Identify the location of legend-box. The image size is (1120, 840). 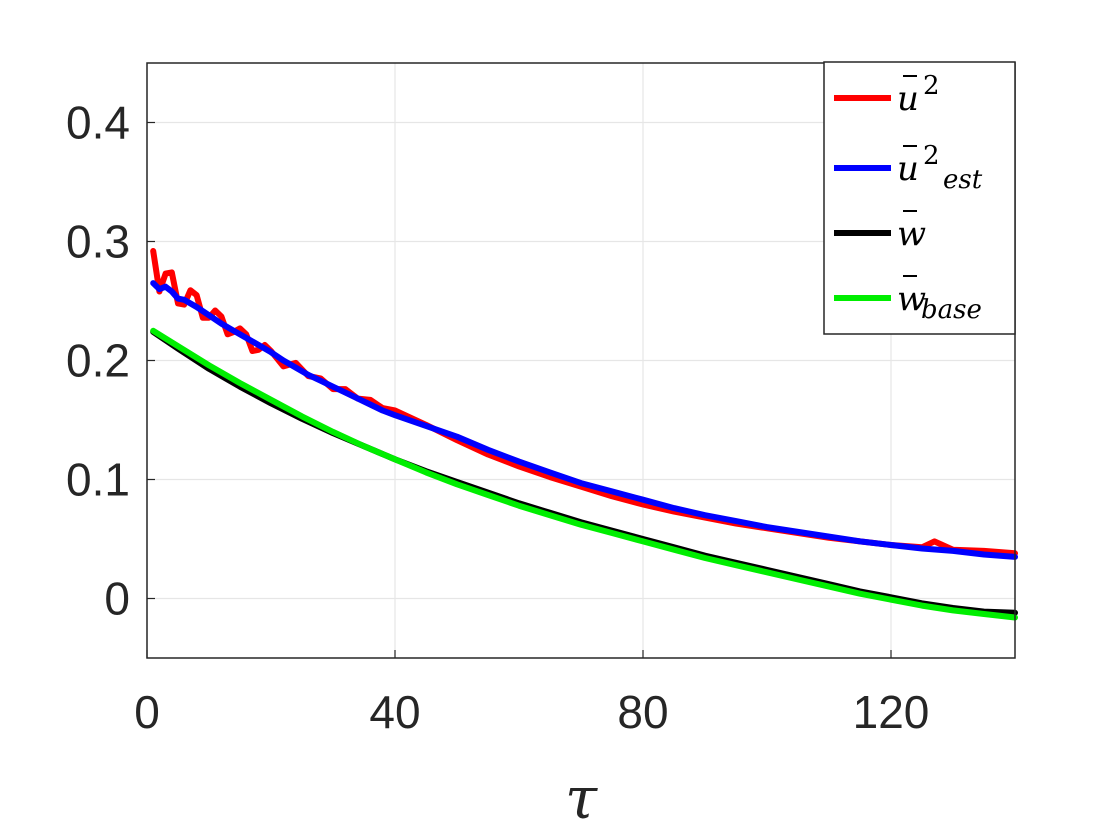
(919, 198).